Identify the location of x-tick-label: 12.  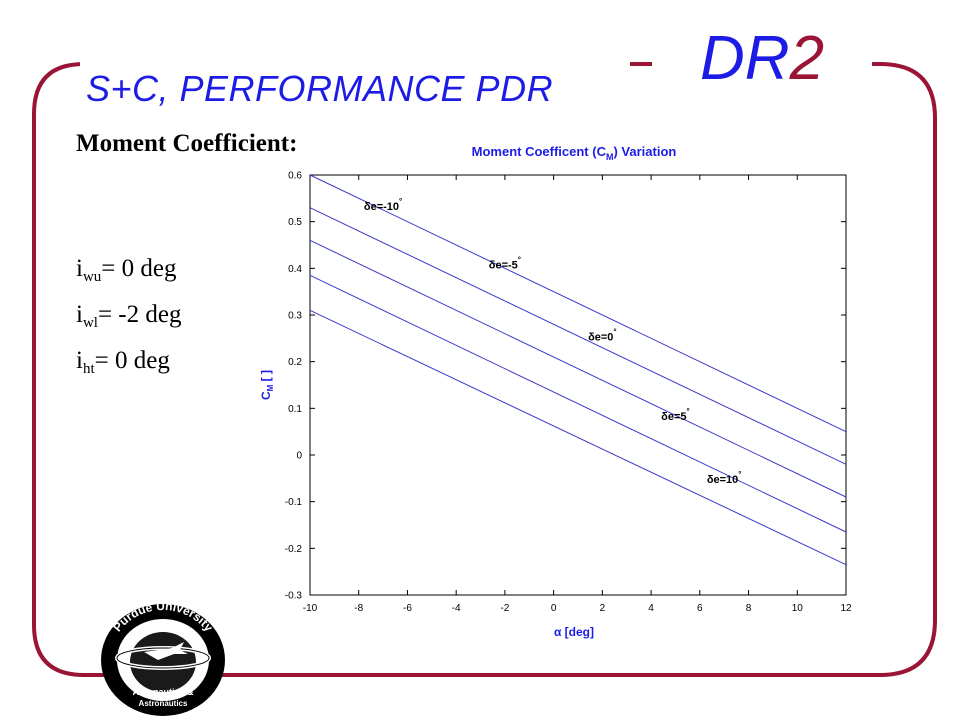
(846, 608).